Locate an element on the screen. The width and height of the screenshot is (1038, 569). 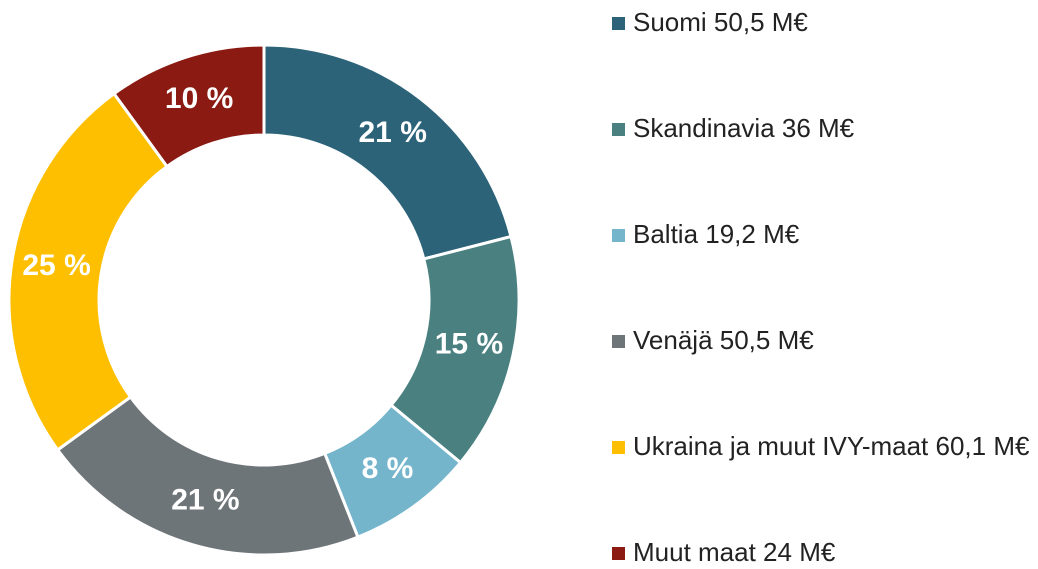
legend-item: Ukraina ja muut IVY-maat 60,1 M€ is located at coordinates (822, 446).